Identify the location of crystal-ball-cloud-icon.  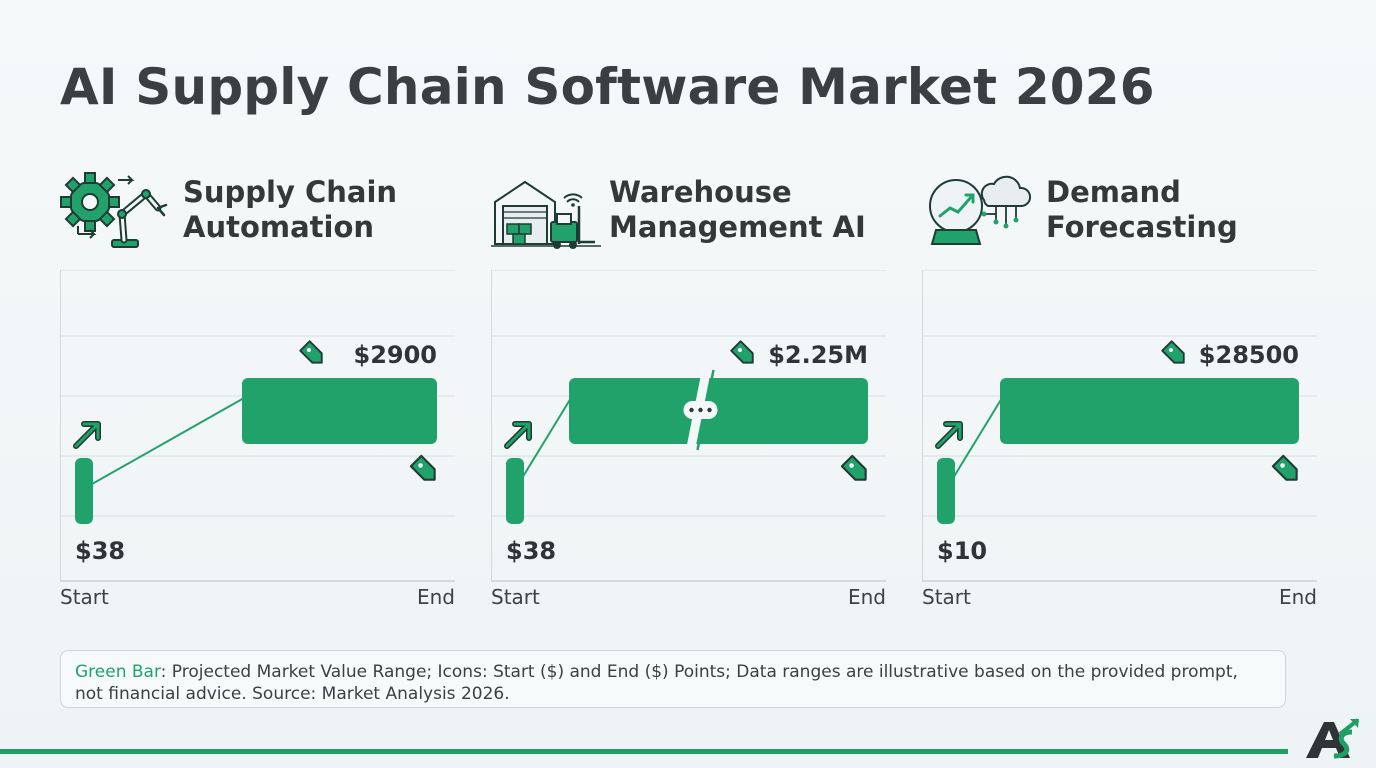
(980, 210).